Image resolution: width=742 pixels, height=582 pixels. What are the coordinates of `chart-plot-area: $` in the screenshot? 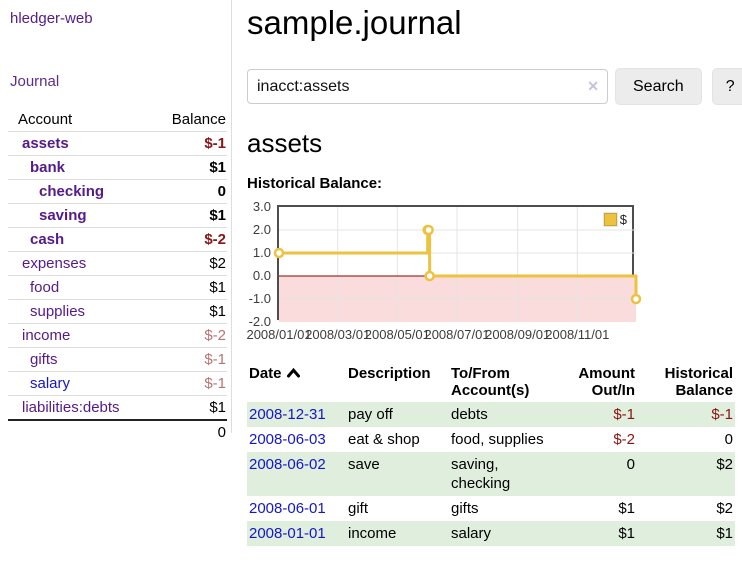 It's located at (457, 263).